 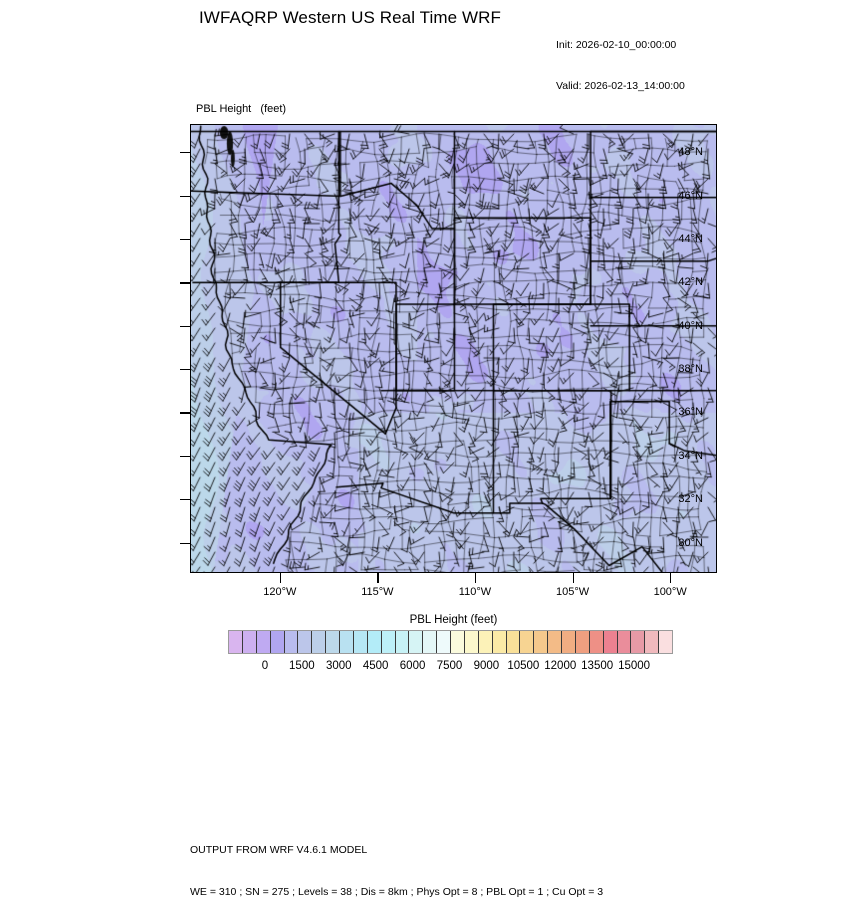 What do you see at coordinates (486, 666) in the screenshot?
I see `colorbar-tick-label: 9000` at bounding box center [486, 666].